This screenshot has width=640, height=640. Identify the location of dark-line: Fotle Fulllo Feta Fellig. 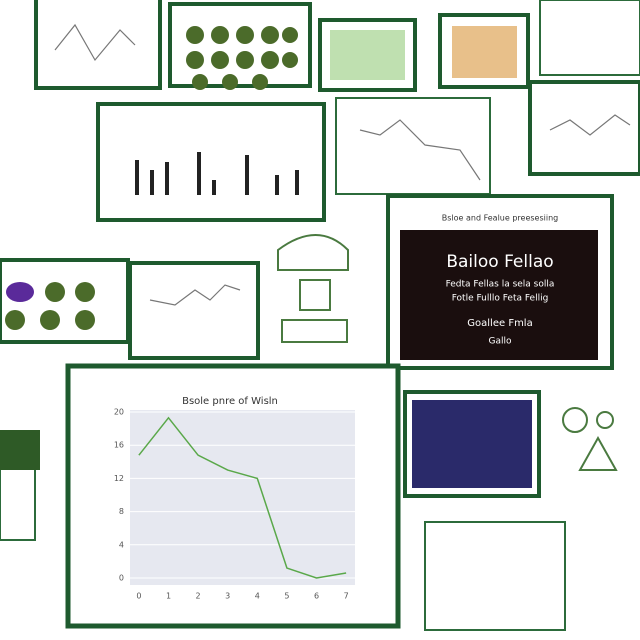
(500, 299).